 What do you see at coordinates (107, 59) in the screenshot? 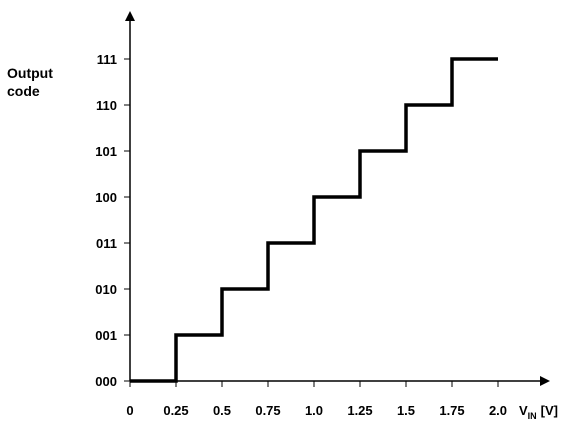
I see `y-tick-label: 111` at bounding box center [107, 59].